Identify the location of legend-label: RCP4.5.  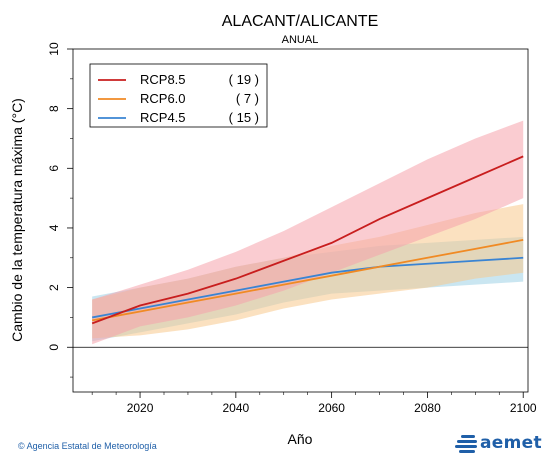
(163, 117).